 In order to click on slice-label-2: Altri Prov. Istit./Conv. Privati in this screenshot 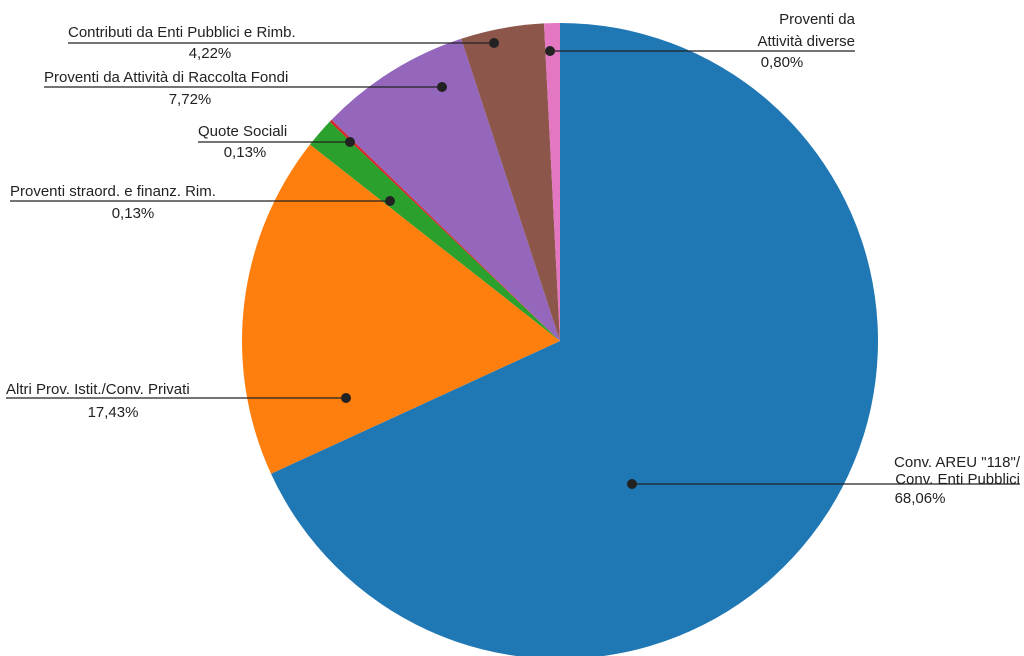, I will do `click(98, 389)`.